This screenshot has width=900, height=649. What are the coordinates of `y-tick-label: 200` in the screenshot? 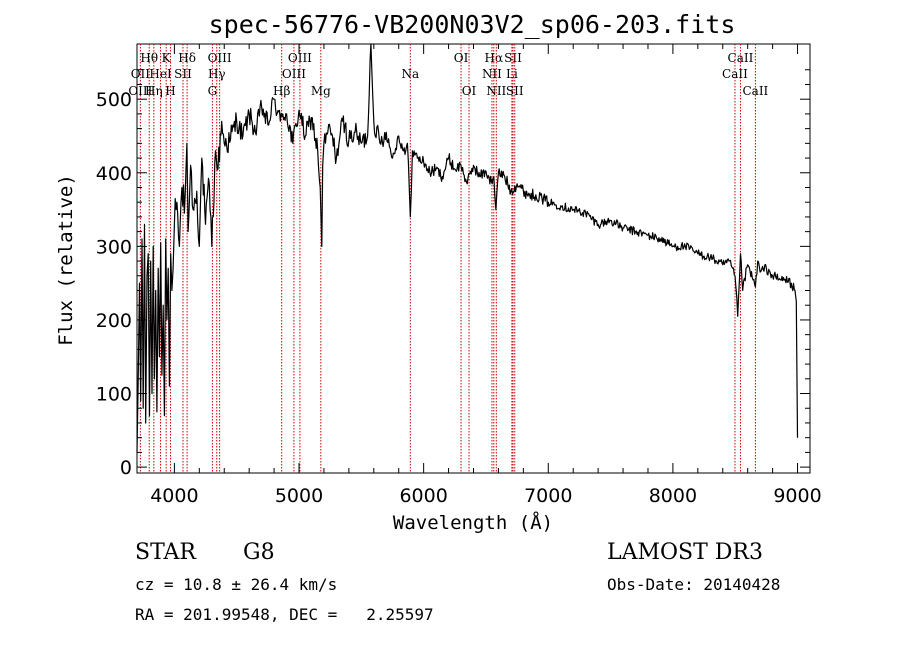 It's located at (114, 321).